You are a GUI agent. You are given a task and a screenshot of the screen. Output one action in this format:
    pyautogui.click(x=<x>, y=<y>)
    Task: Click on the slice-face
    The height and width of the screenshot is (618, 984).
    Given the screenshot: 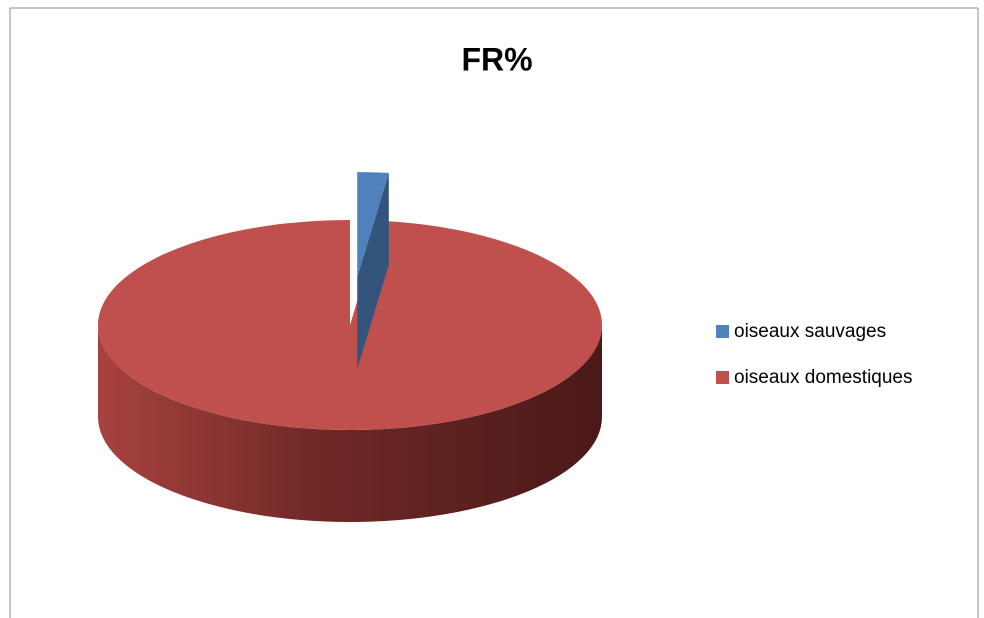 What is the action you would take?
    pyautogui.click(x=373, y=271)
    